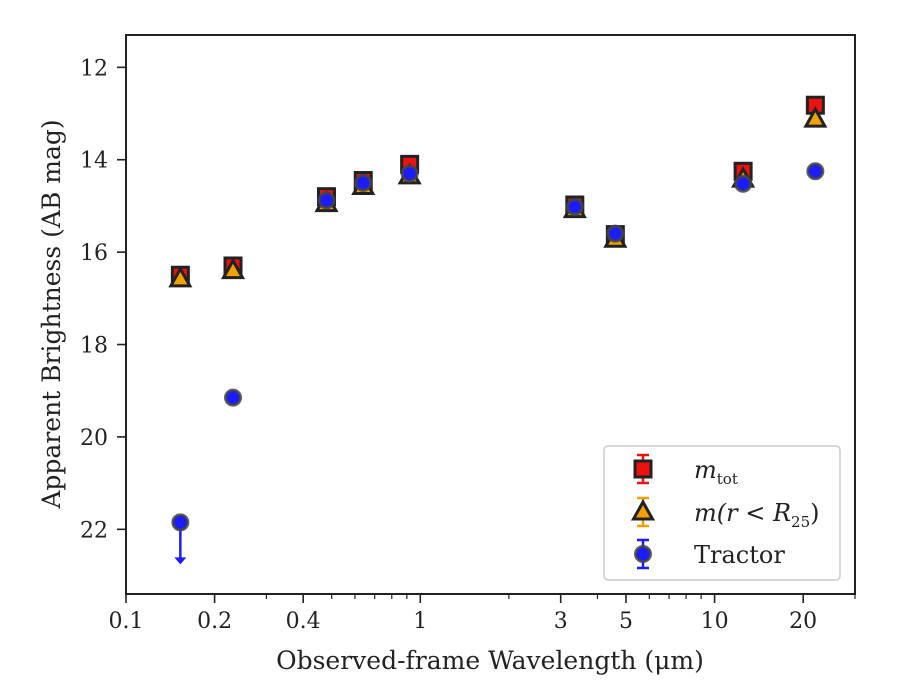  Describe the element at coordinates (126, 621) in the screenshot. I see `x-tick-label: 0.1` at that location.